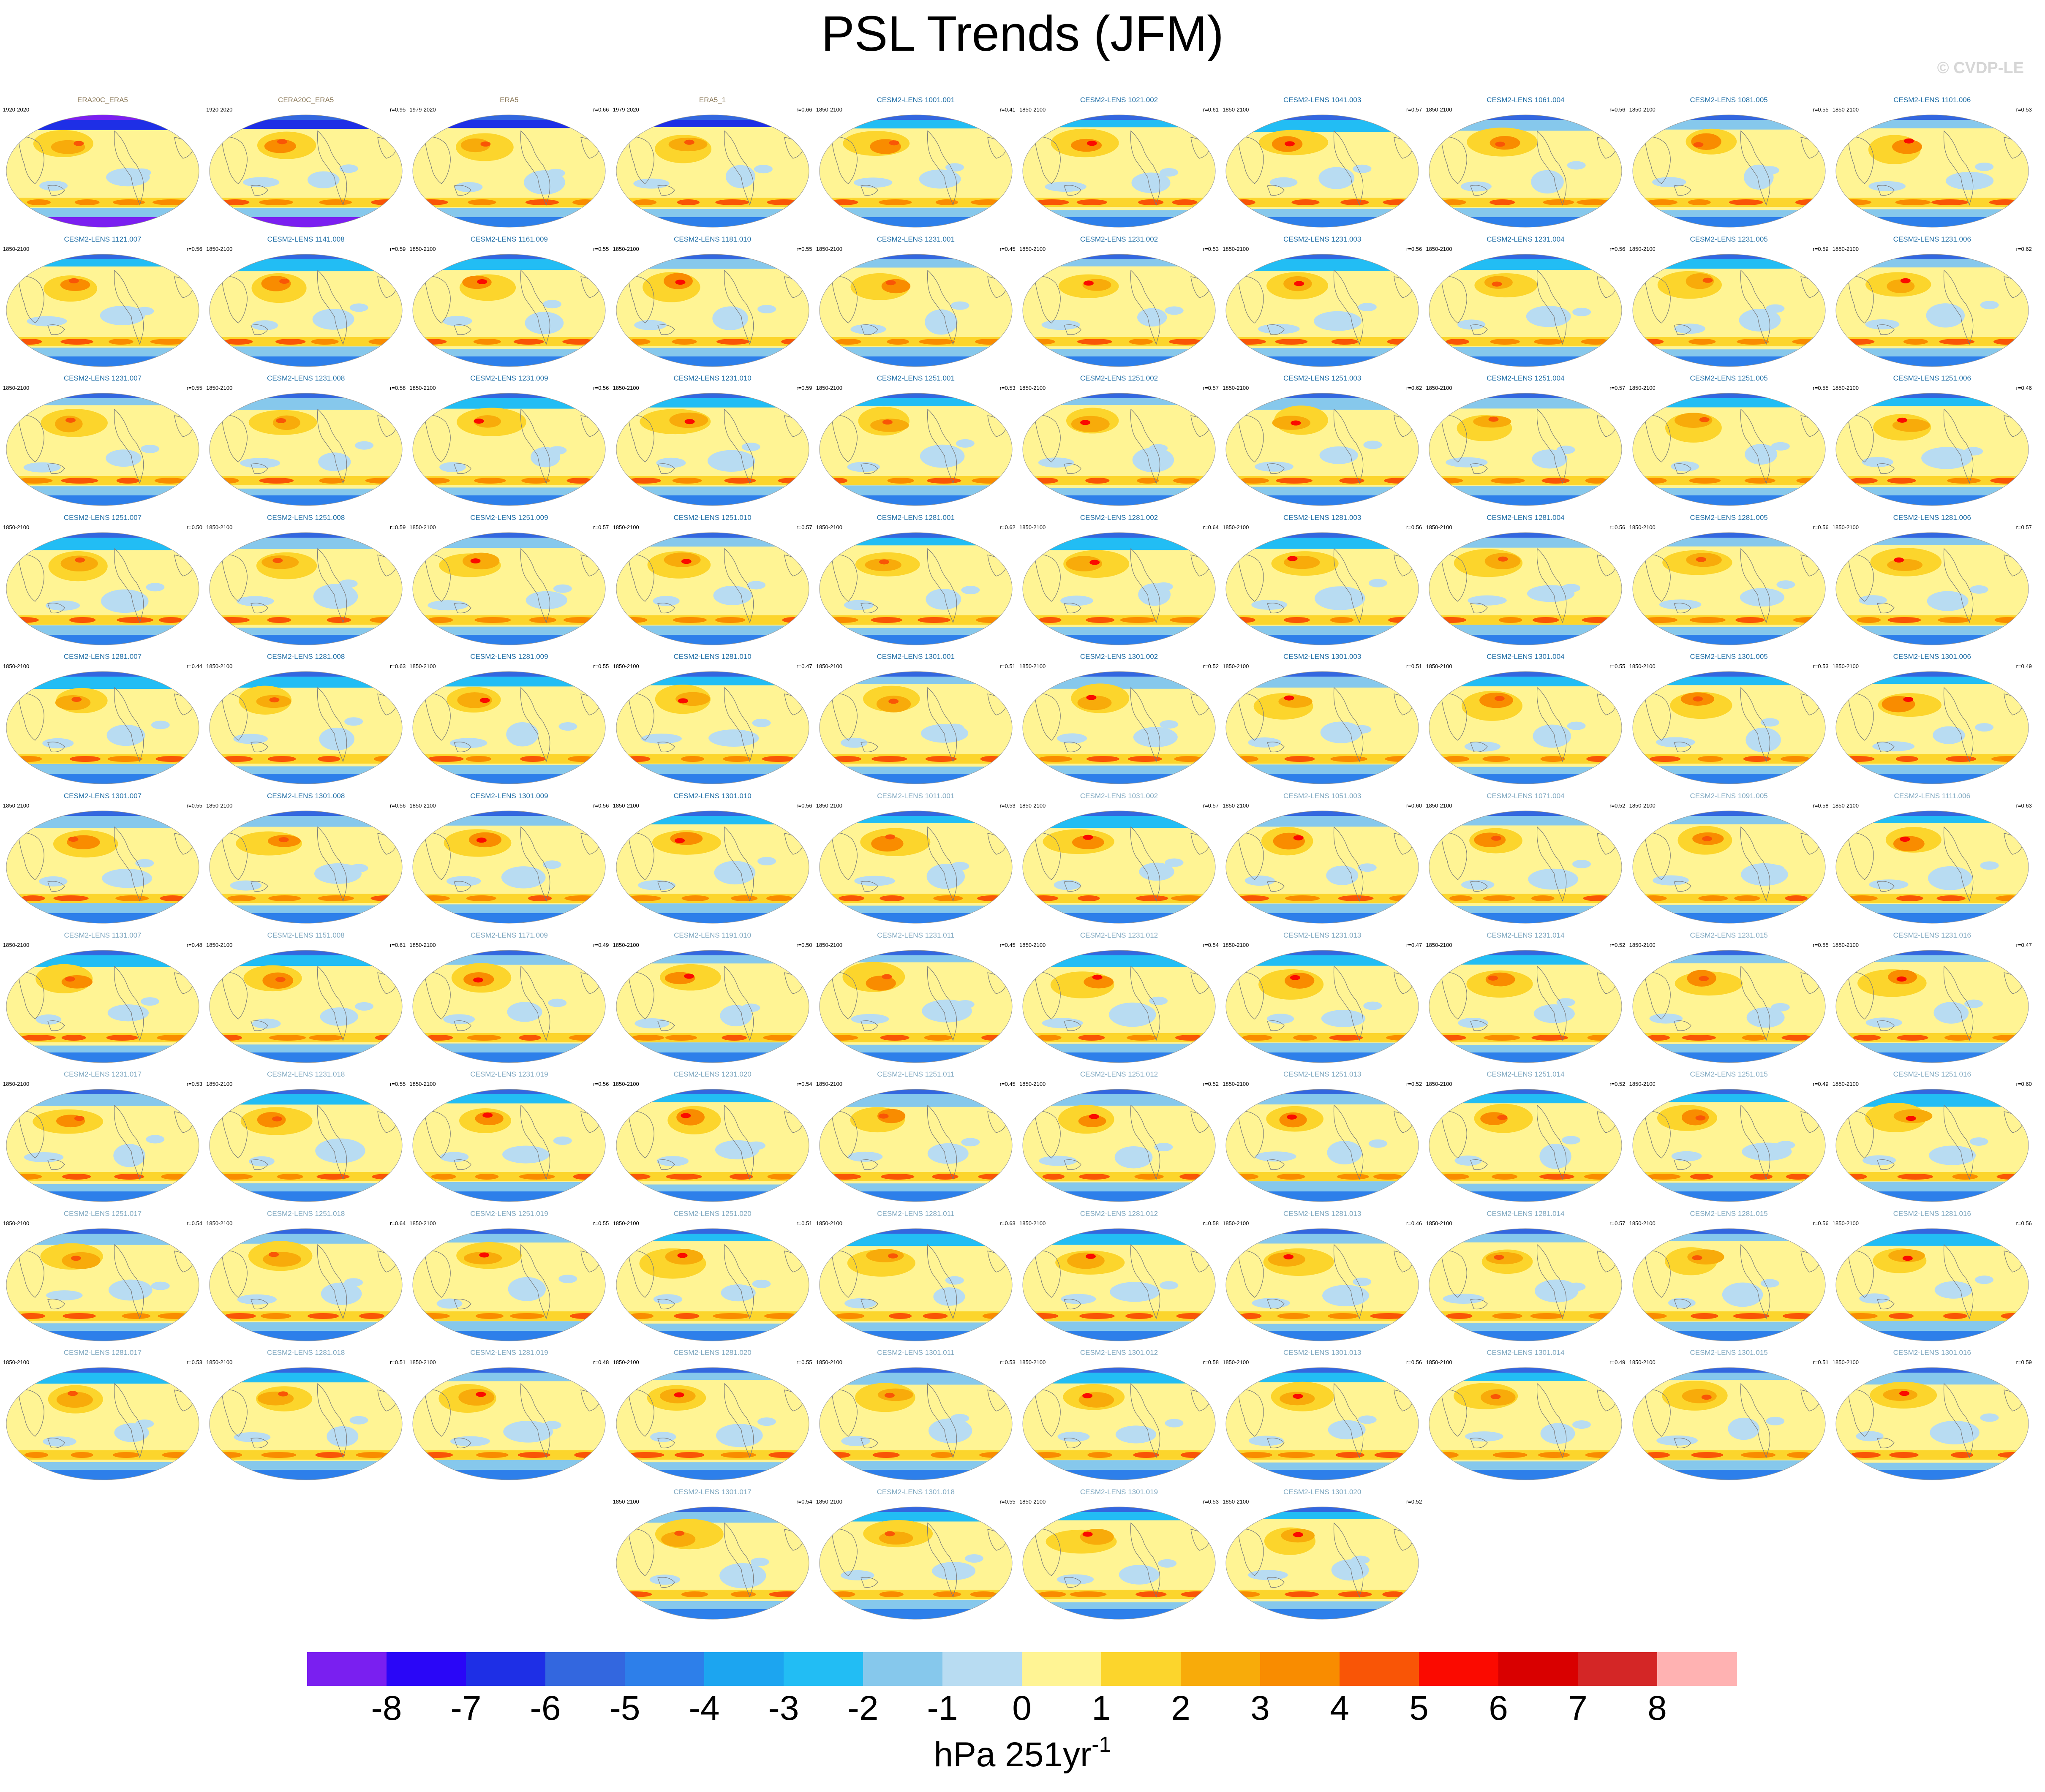  I want to click on panel-title: CESM2-LENS 1301.018, so click(916, 1492).